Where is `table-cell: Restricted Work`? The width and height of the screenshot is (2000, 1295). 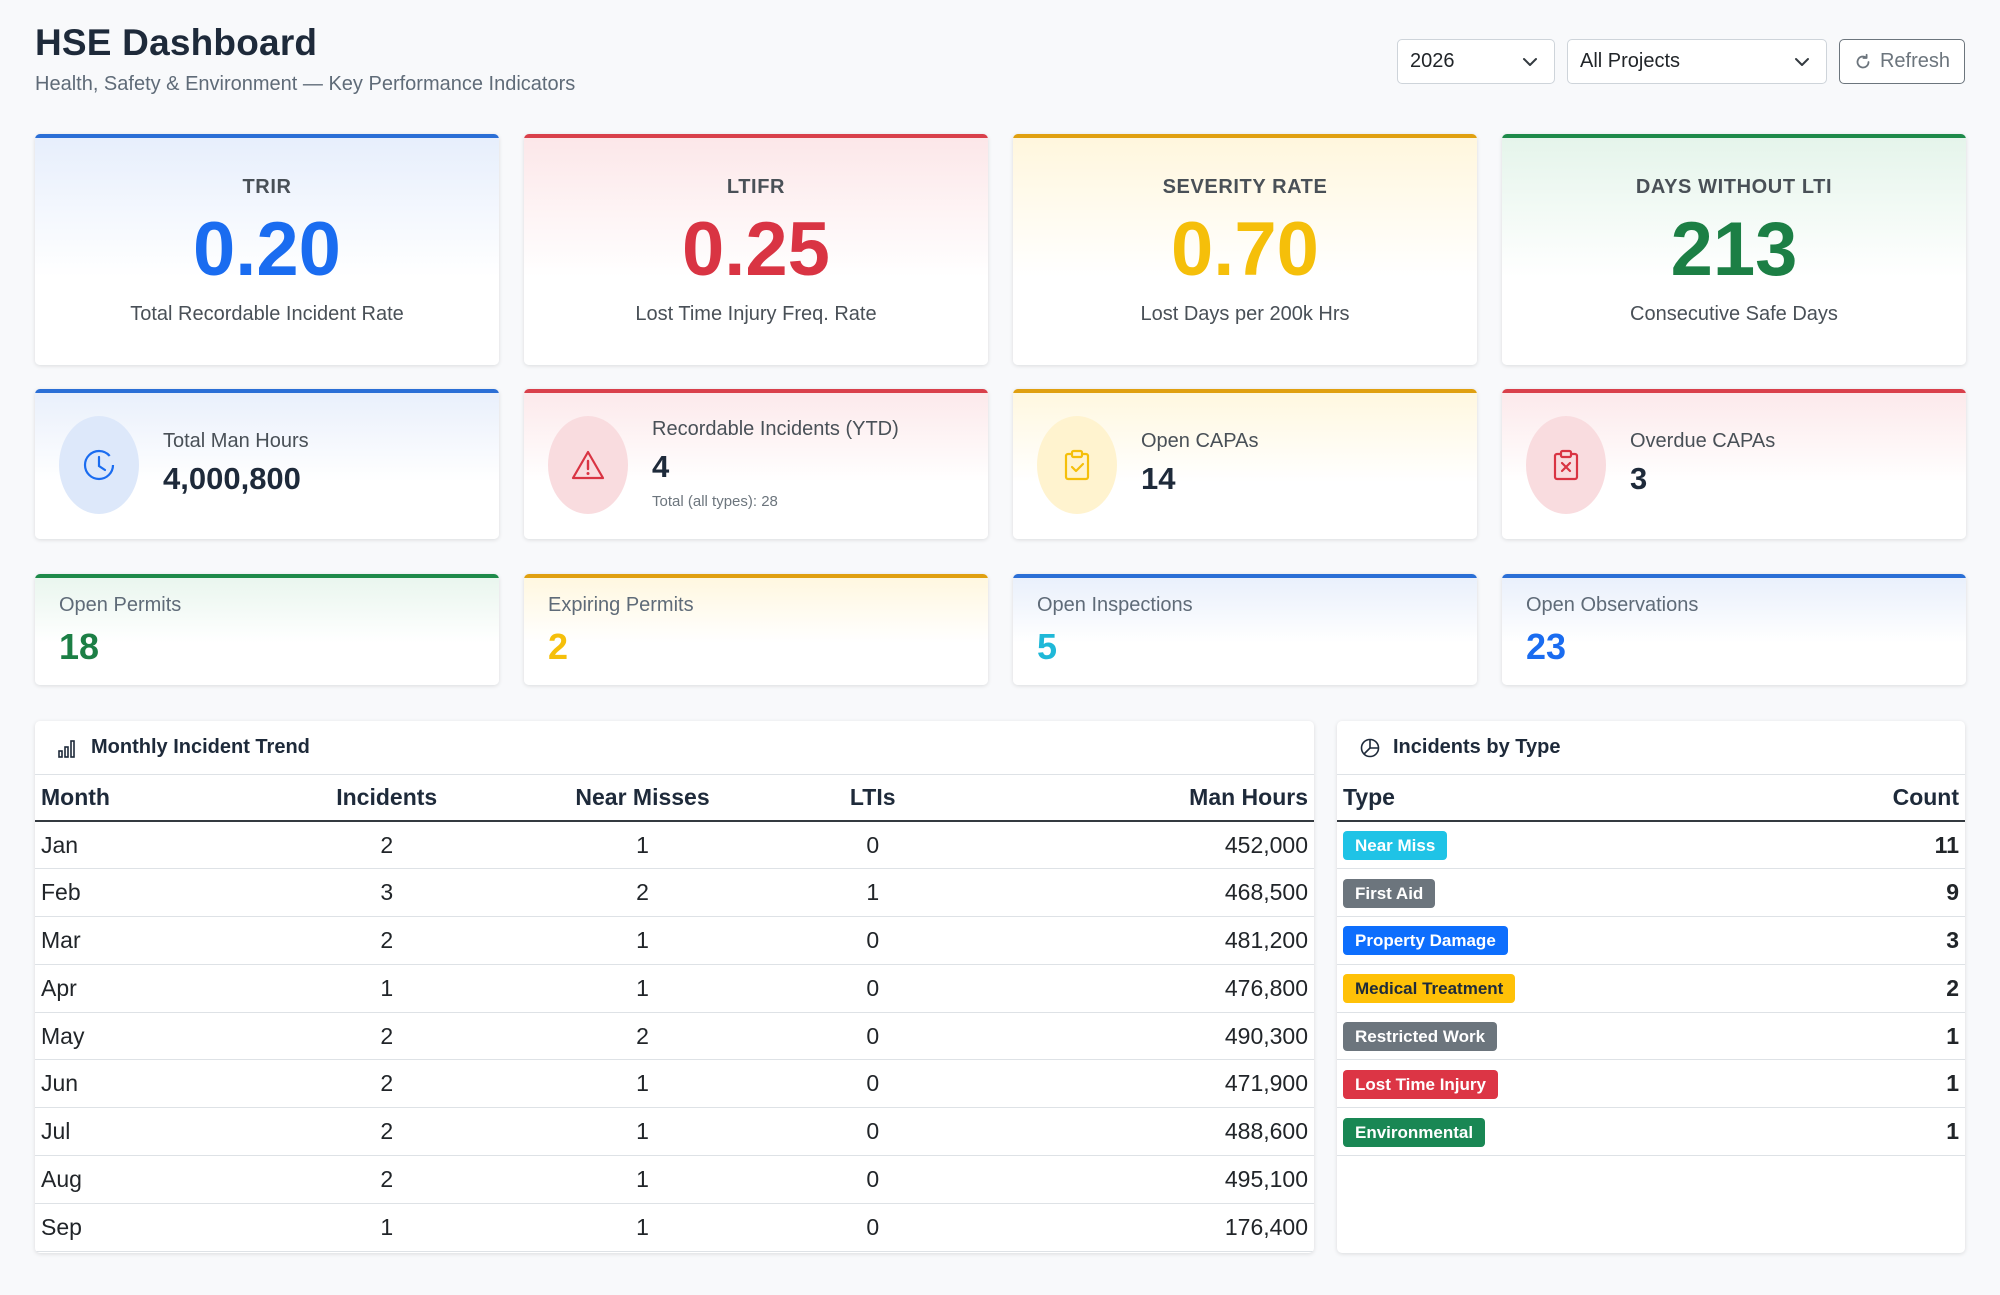 table-cell: Restricted Work is located at coordinates (1557, 1036).